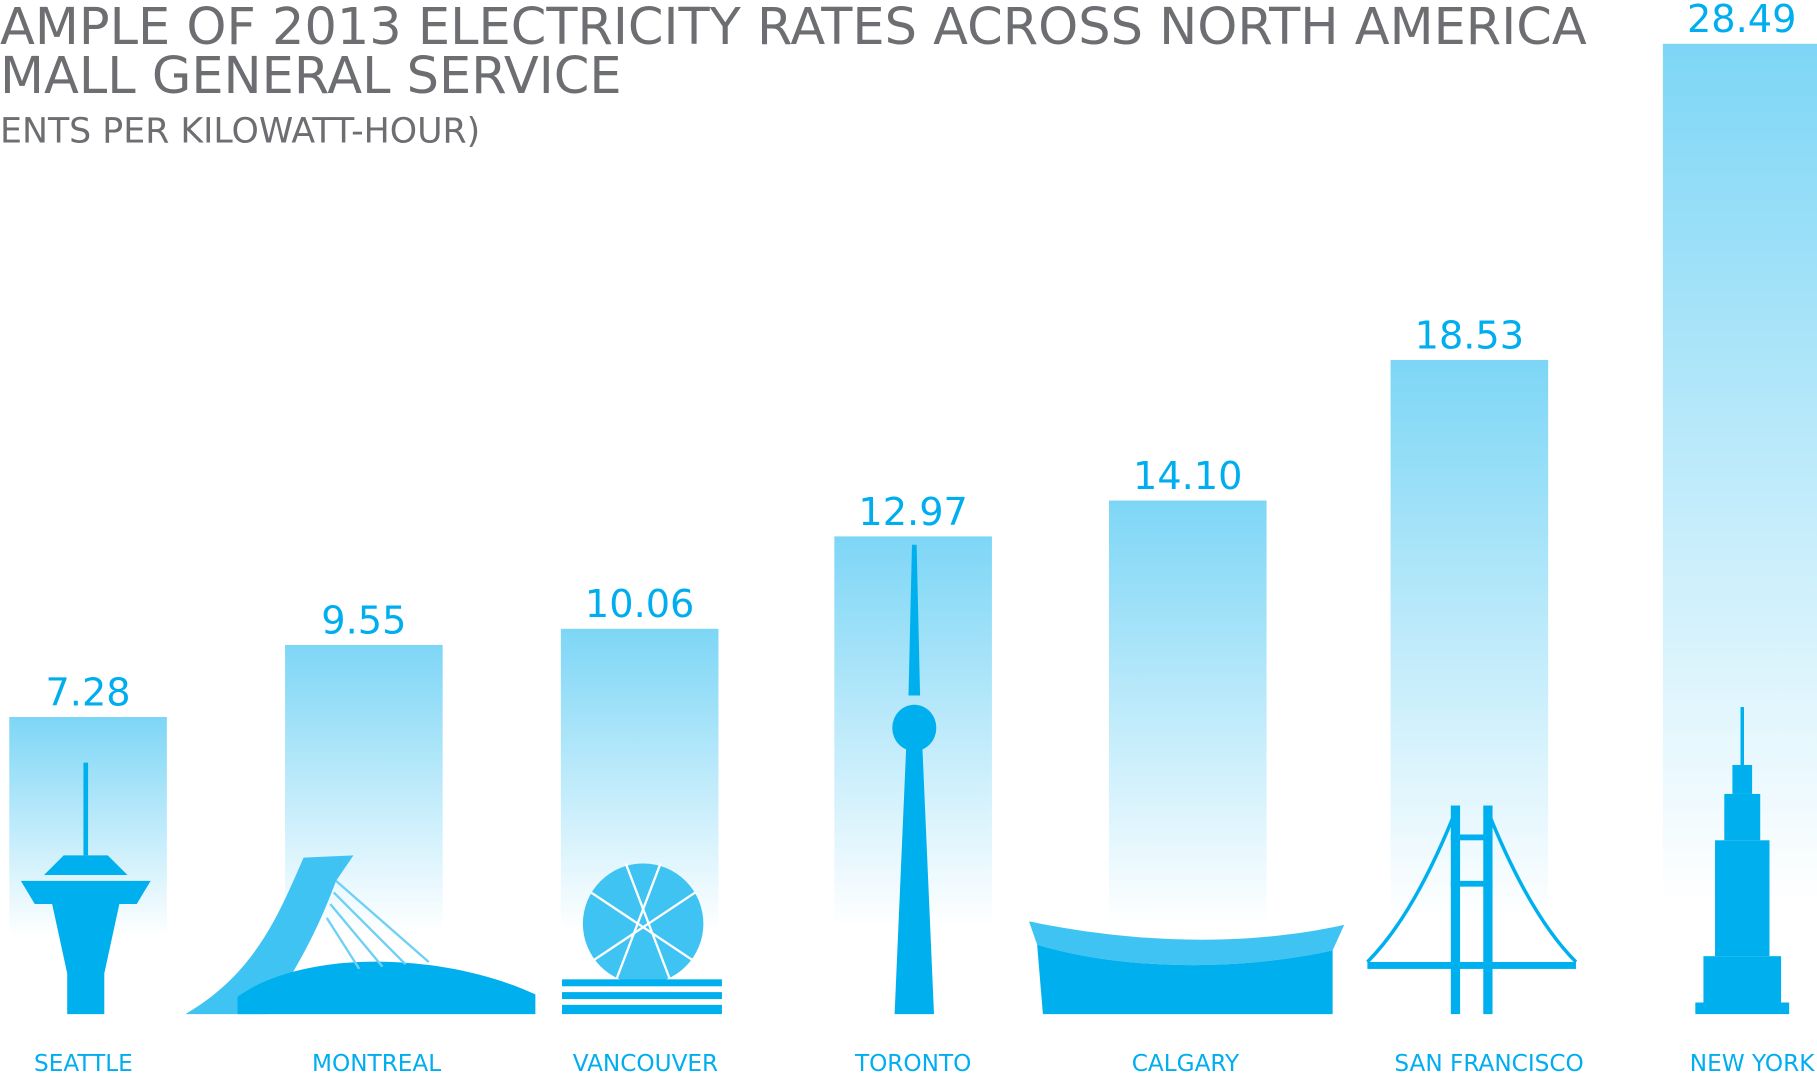 The image size is (1817, 1078). Describe the element at coordinates (645, 1063) in the screenshot. I see `category-label: VANCOUVER` at that location.